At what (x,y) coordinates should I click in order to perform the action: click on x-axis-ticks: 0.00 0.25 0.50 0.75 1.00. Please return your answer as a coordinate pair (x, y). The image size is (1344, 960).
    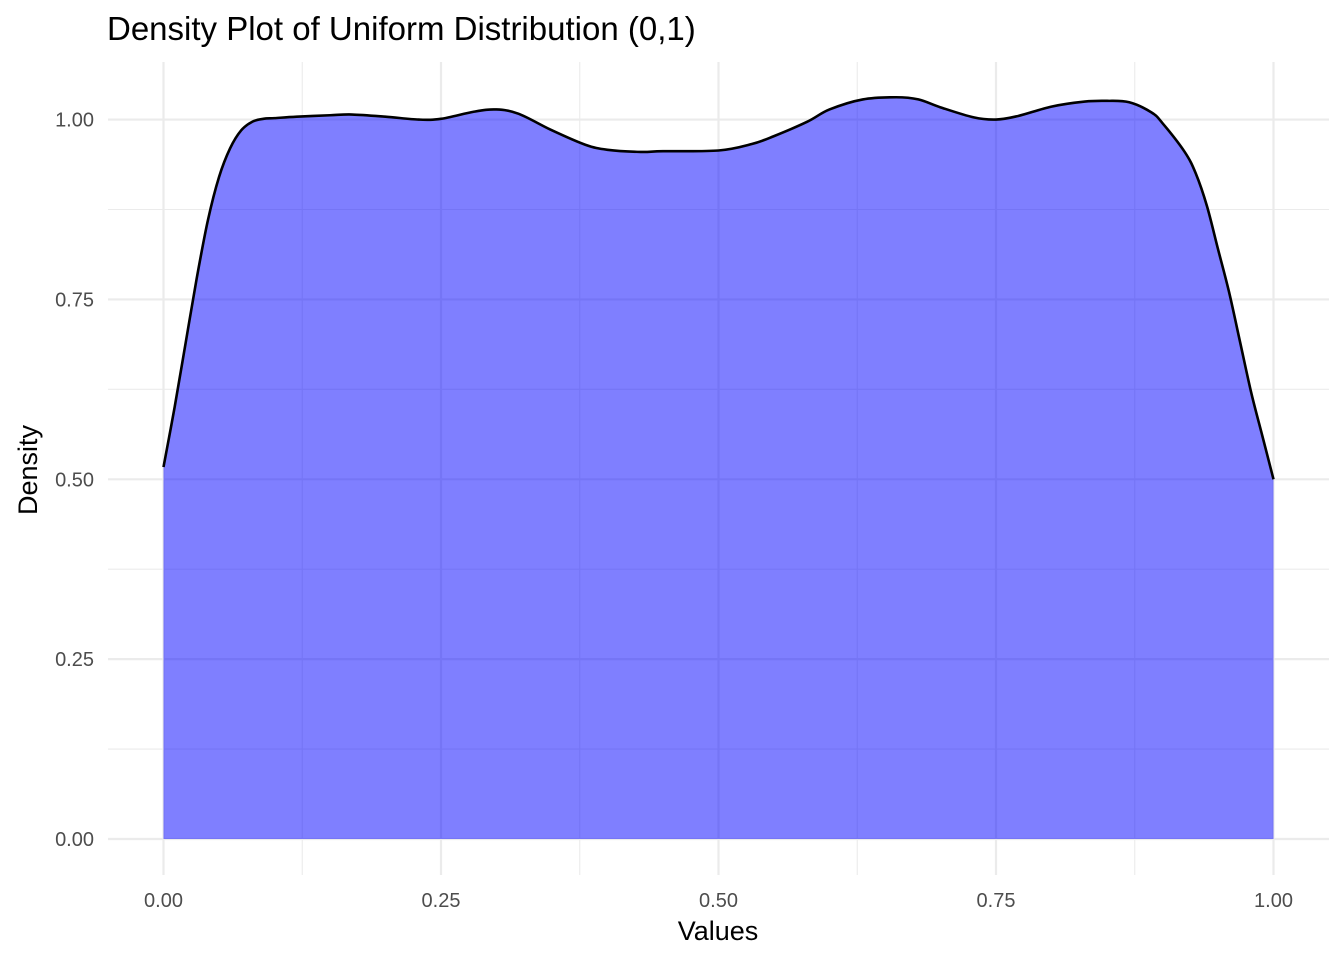
    Looking at the image, I should click on (718, 901).